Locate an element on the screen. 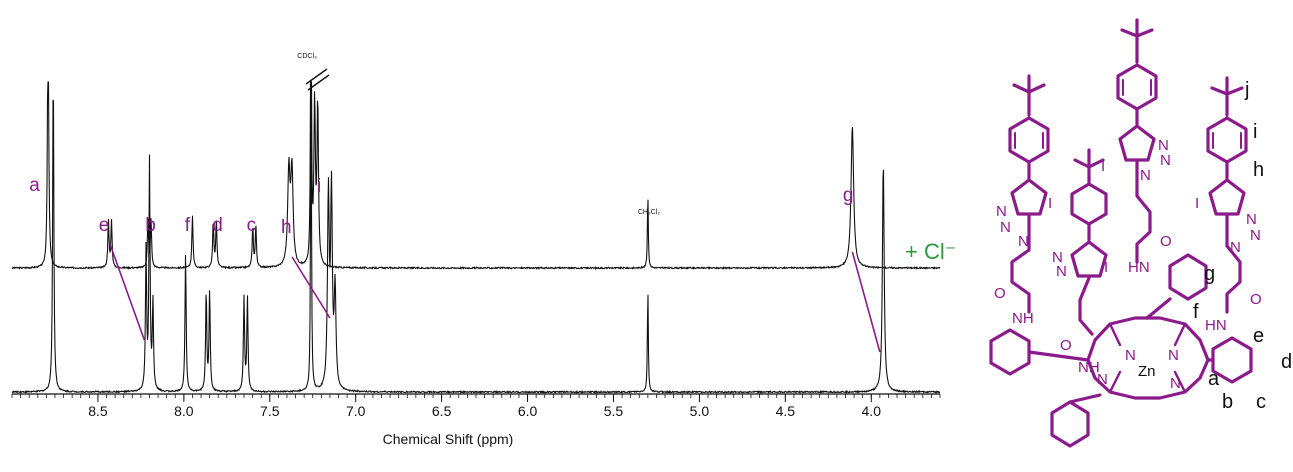  proton-label-g: g is located at coordinates (1209, 274).